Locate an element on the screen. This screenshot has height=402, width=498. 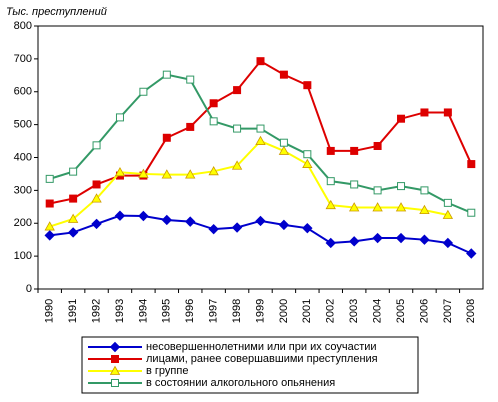
y-tick-label: 0 is located at coordinates (29, 289).